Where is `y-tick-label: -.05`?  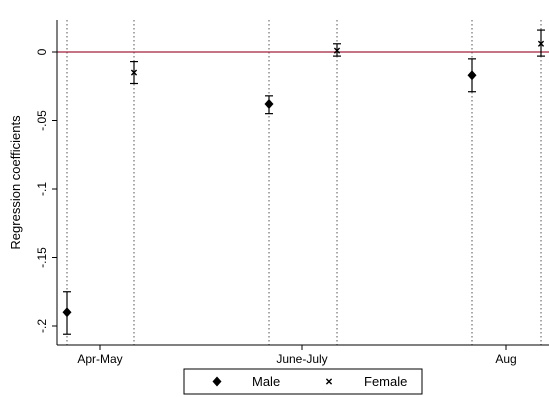
y-tick-label: -.05 is located at coordinates (42, 120).